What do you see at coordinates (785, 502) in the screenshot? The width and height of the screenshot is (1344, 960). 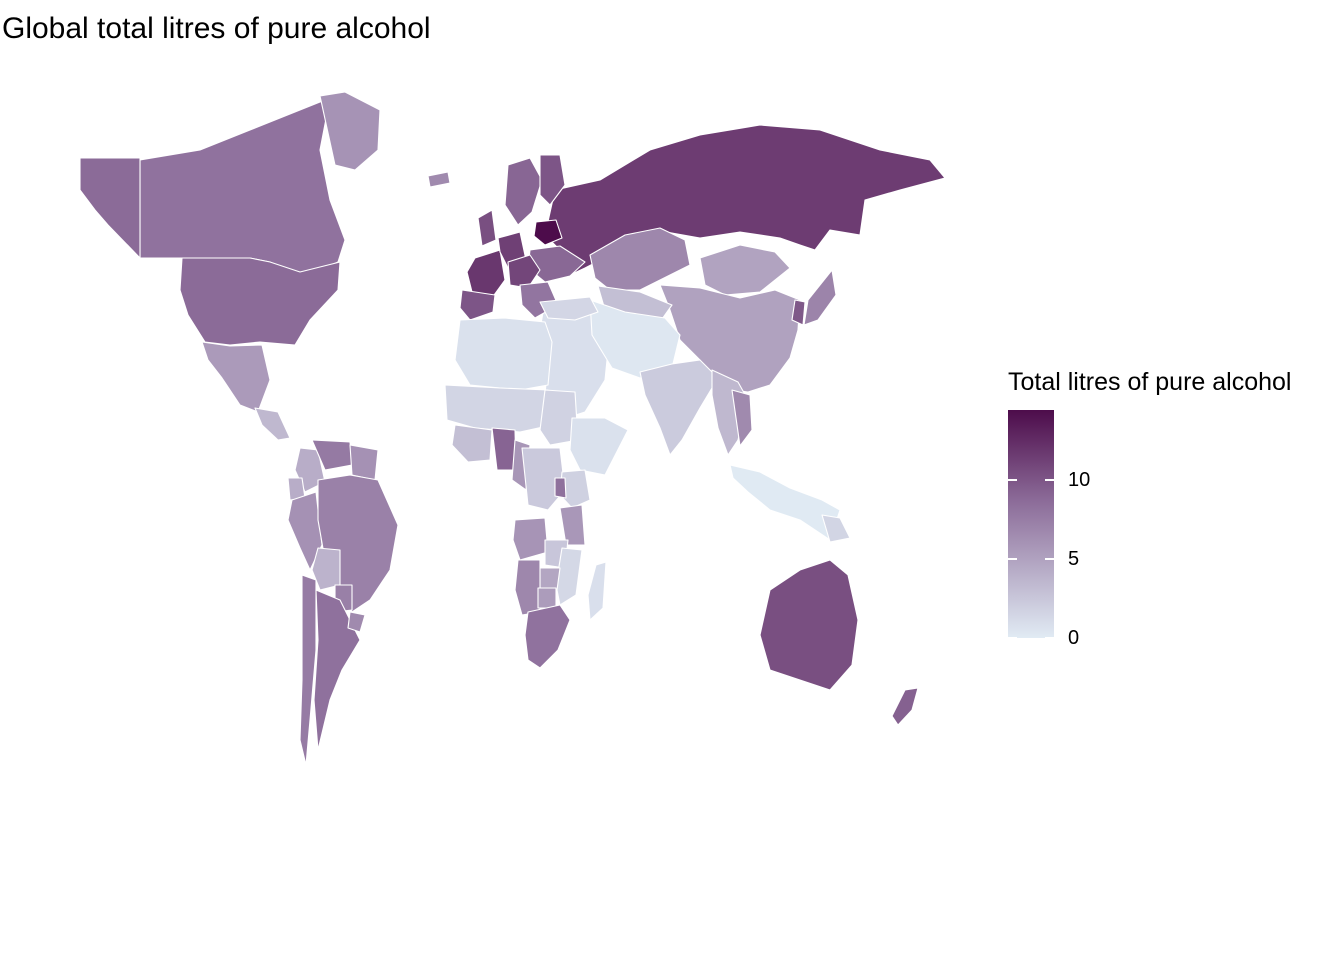 I see `region-indonesia` at bounding box center [785, 502].